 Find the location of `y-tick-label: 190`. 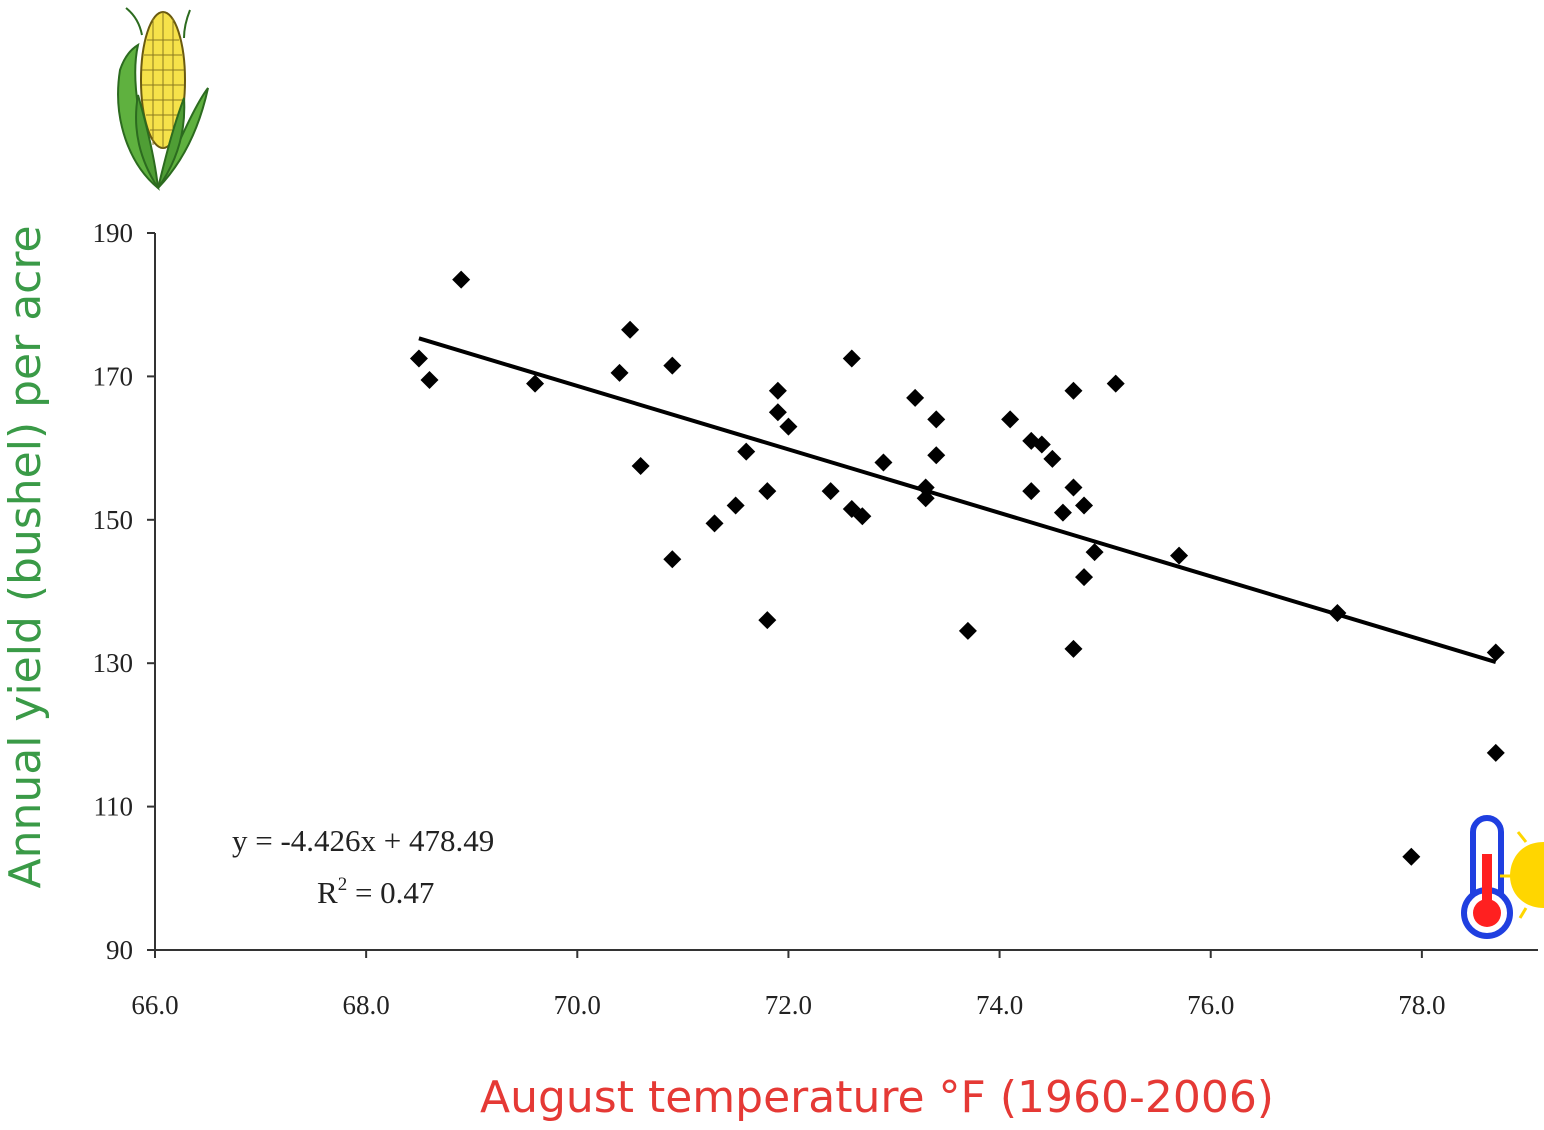

y-tick-label: 190 is located at coordinates (113, 233).